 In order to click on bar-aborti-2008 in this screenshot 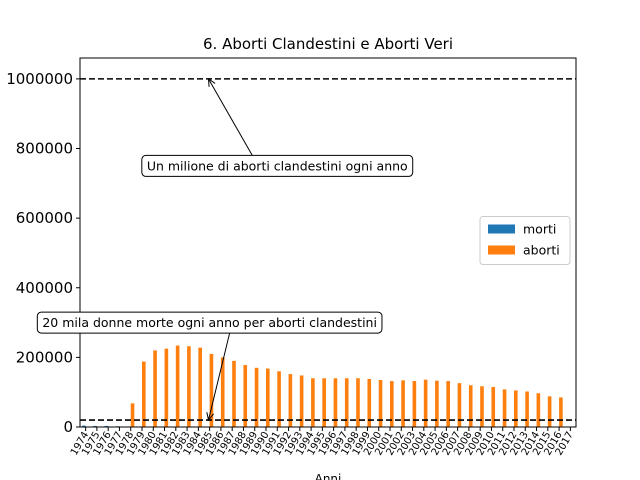, I will do `click(470, 406)`.